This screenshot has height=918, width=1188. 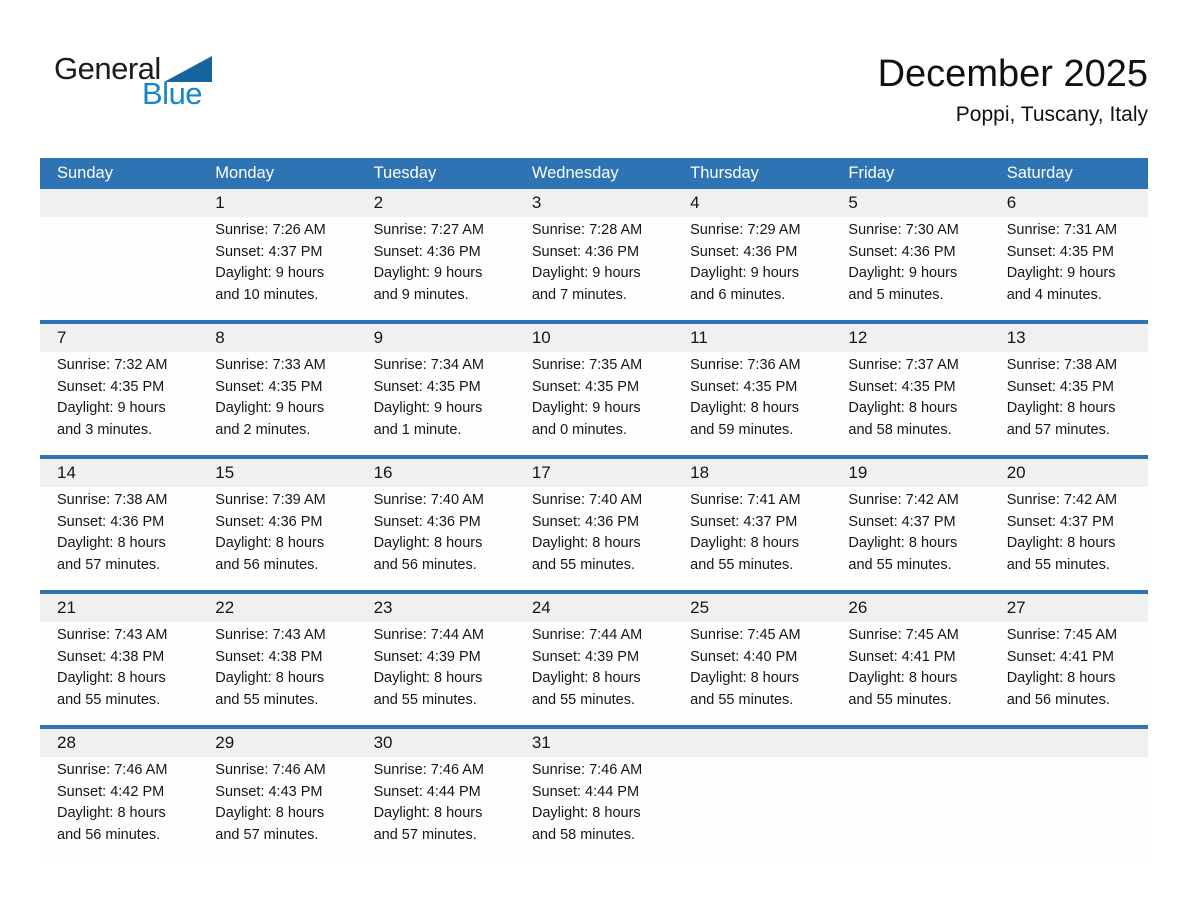 I want to click on daylight-text-line2: and 3 minutes., so click(x=105, y=429).